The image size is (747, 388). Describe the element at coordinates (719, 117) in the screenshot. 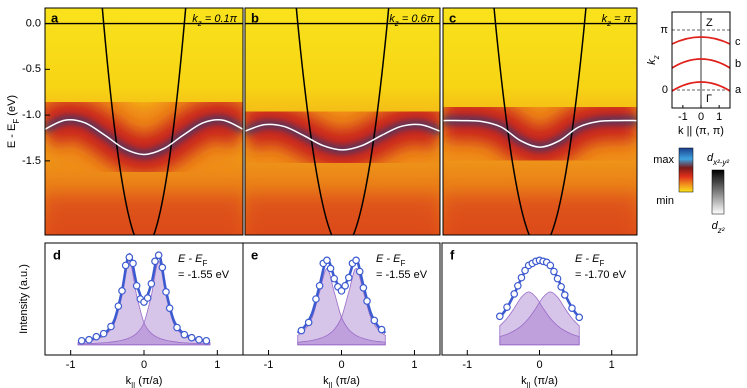

I see `inset-x-tick-label: 1` at that location.